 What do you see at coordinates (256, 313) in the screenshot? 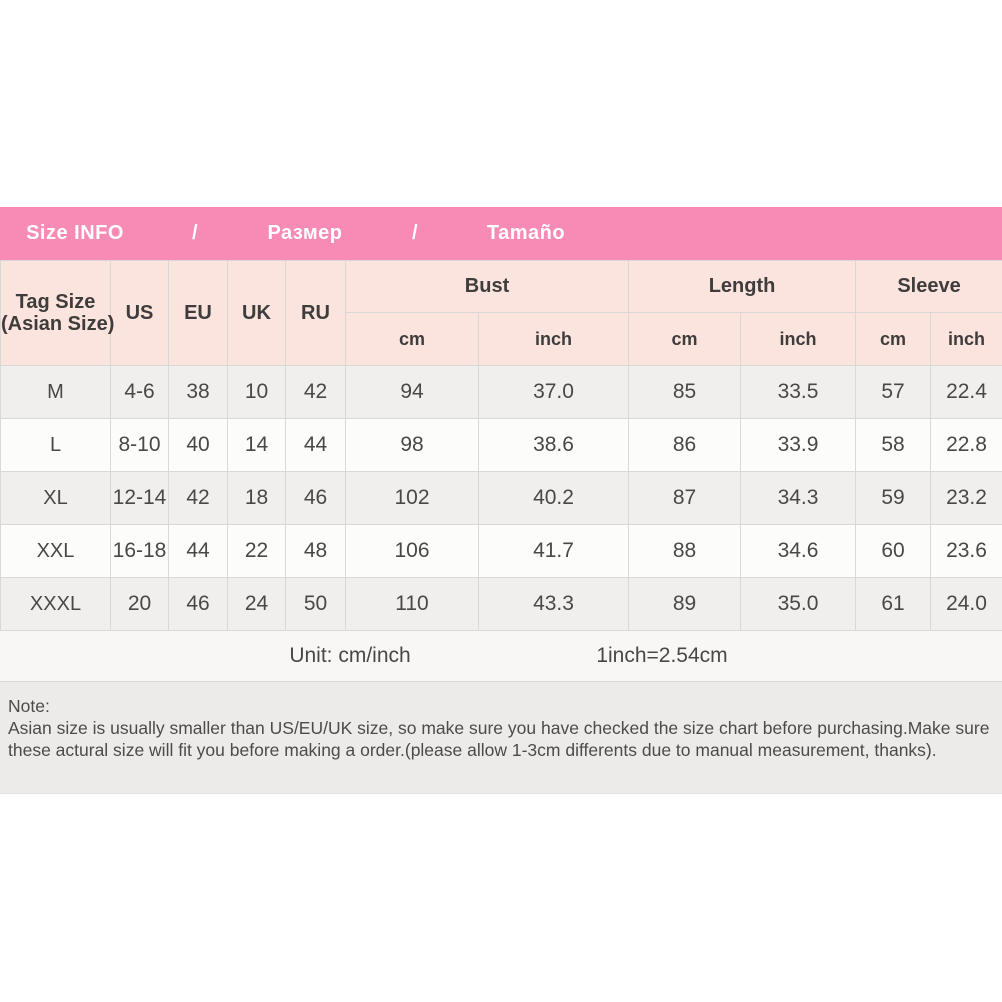
I see `header-uk: UK` at bounding box center [256, 313].